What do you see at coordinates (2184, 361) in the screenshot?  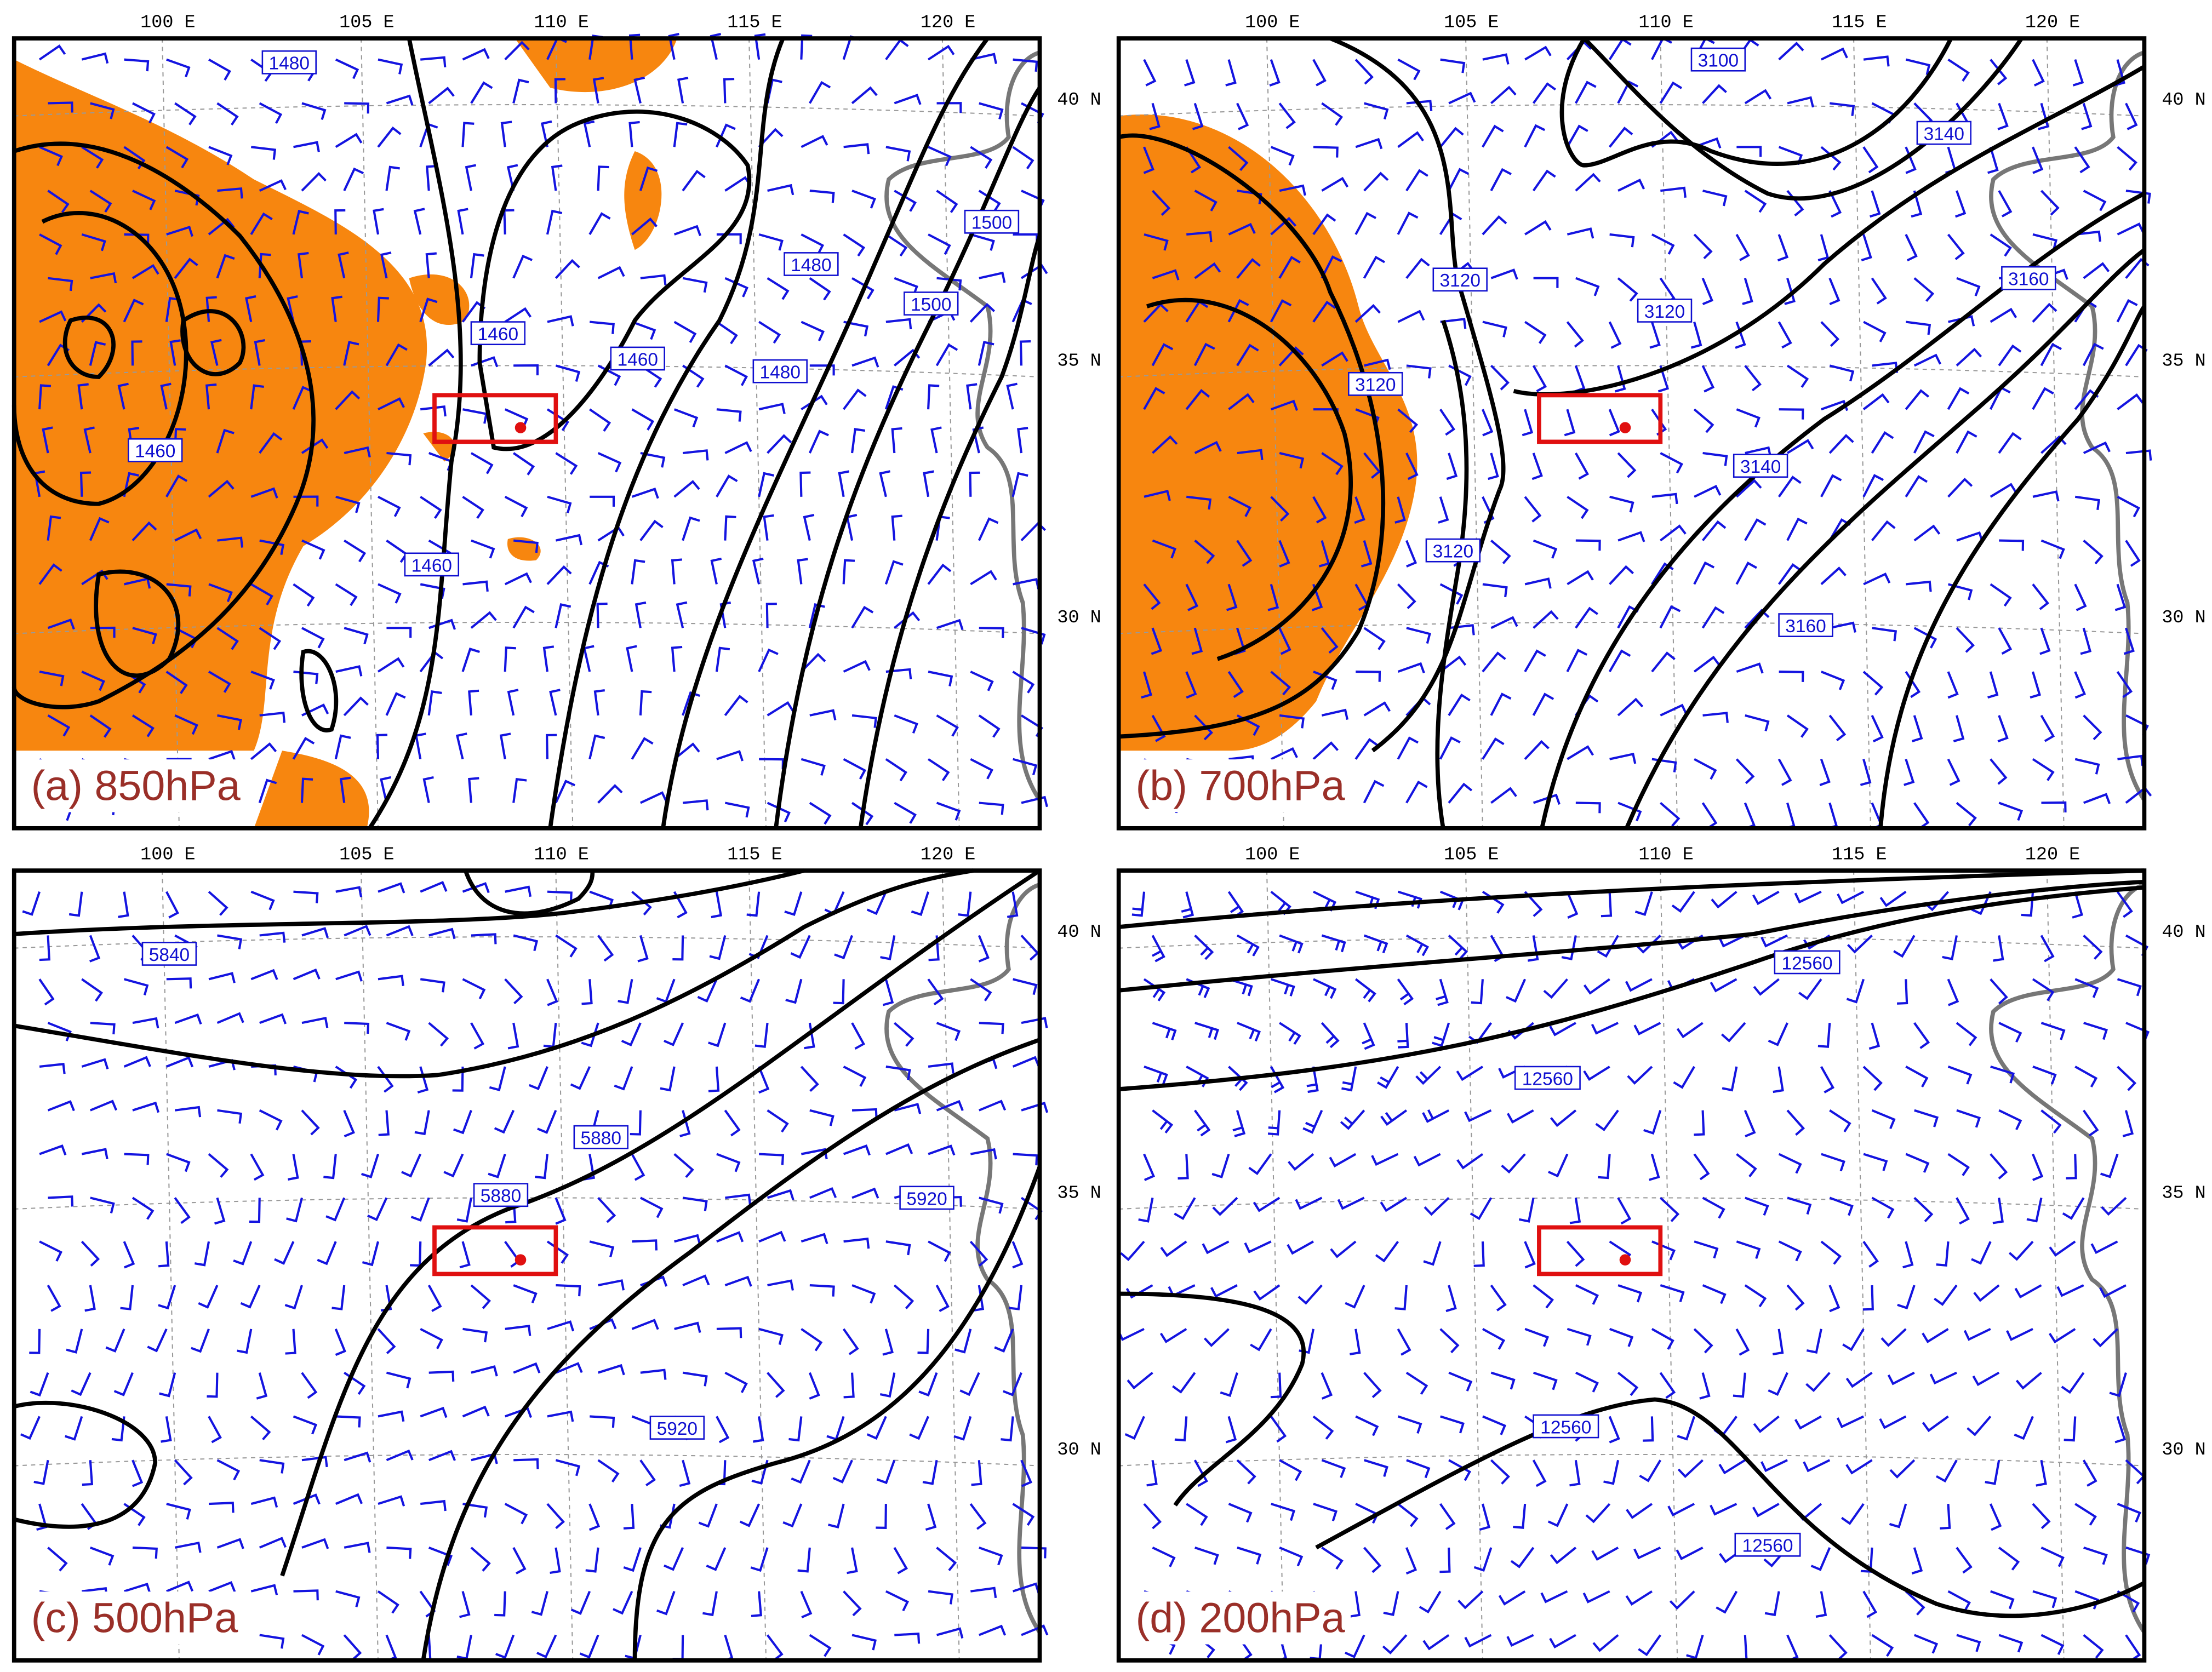 I see `latitude-label: 35 N` at bounding box center [2184, 361].